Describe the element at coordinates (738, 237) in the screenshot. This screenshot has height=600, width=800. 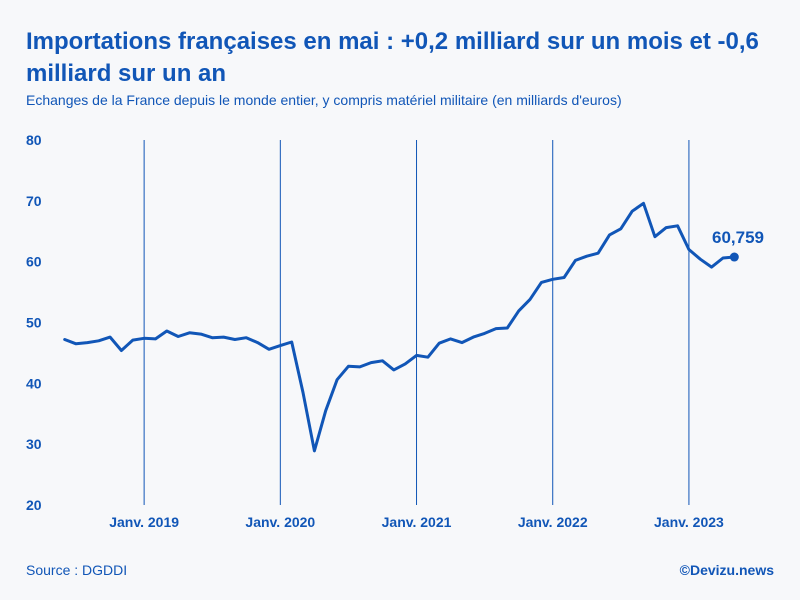
I see `last-point-label: 60,759` at that location.